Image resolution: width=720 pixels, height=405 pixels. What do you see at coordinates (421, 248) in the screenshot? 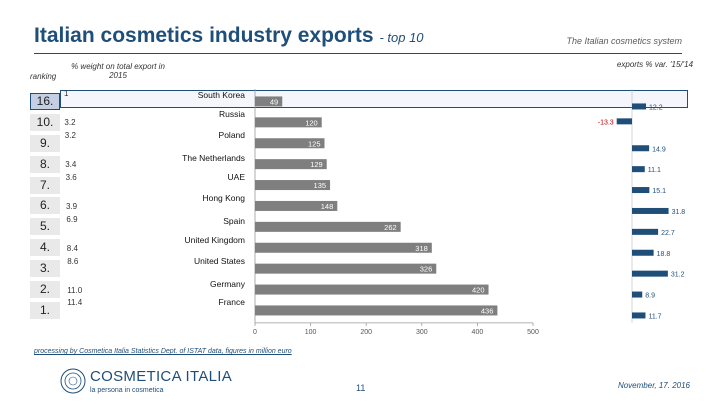
I see `export-value-label: 318` at bounding box center [421, 248].